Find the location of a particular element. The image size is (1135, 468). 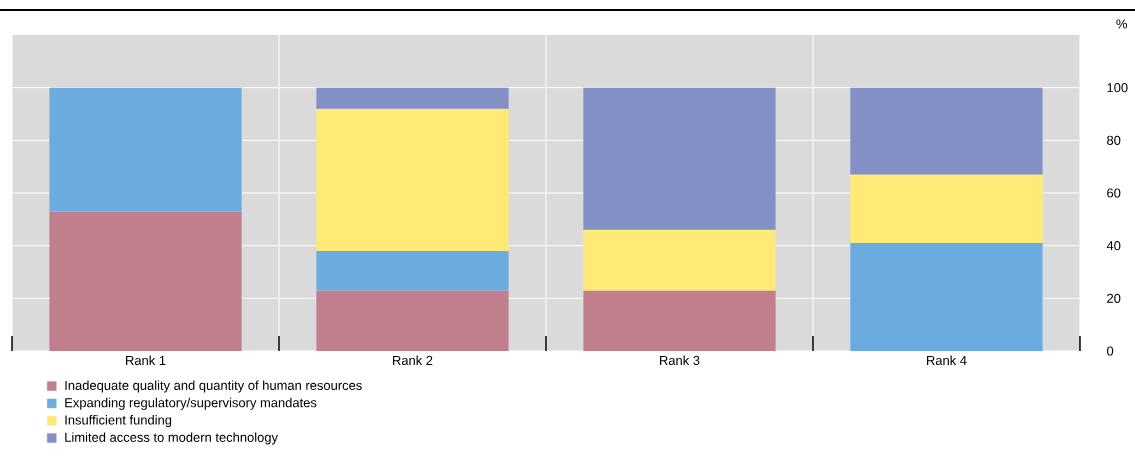

y-tick-label: 80 is located at coordinates (1114, 140).